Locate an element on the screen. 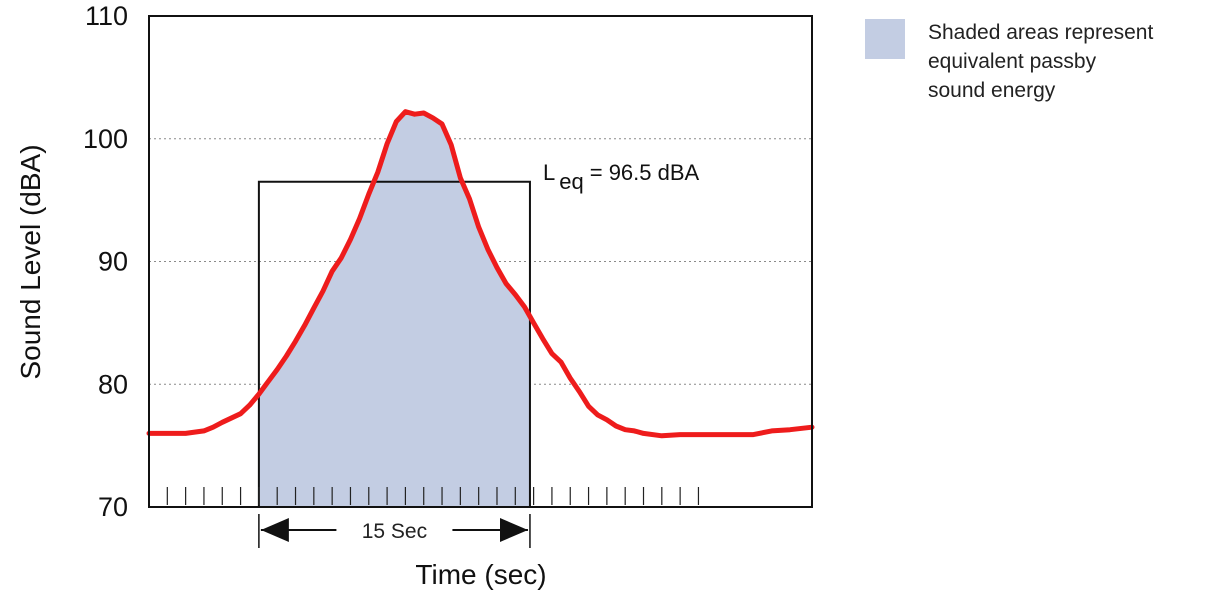 The width and height of the screenshot is (1215, 598). leq-level-outline is located at coordinates (394, 343).